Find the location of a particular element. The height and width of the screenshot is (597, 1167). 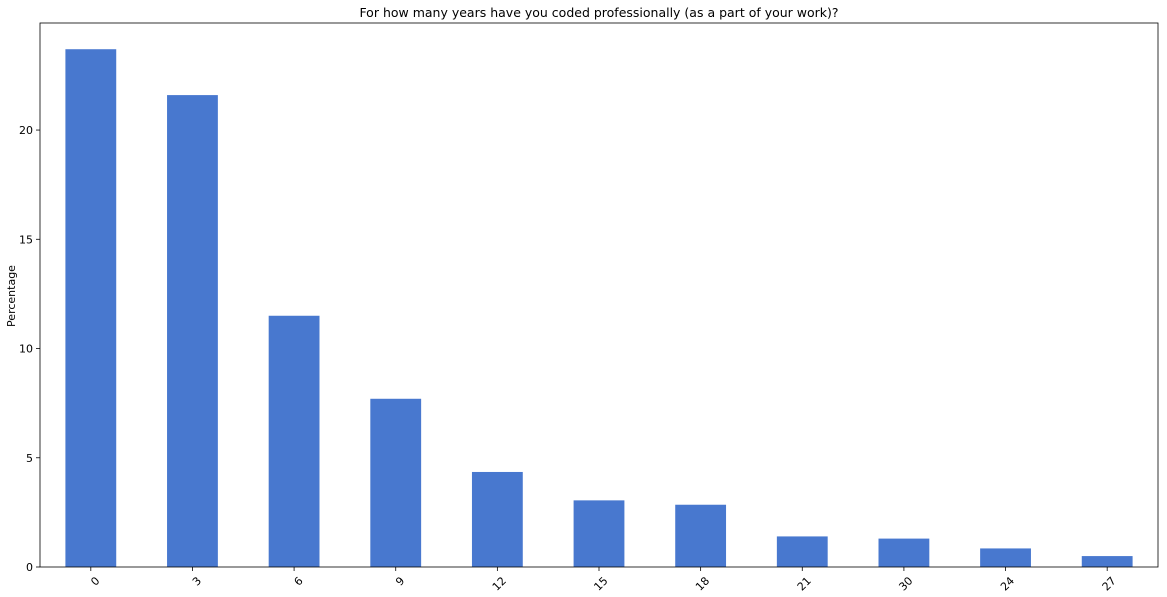

x-tick-label: 15 is located at coordinates (600, 583).